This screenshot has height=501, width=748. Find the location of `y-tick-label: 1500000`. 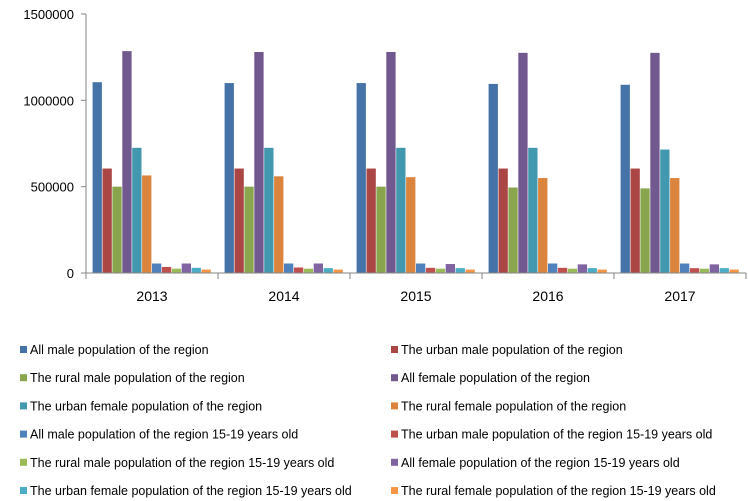

y-tick-label: 1500000 is located at coordinates (48, 14).